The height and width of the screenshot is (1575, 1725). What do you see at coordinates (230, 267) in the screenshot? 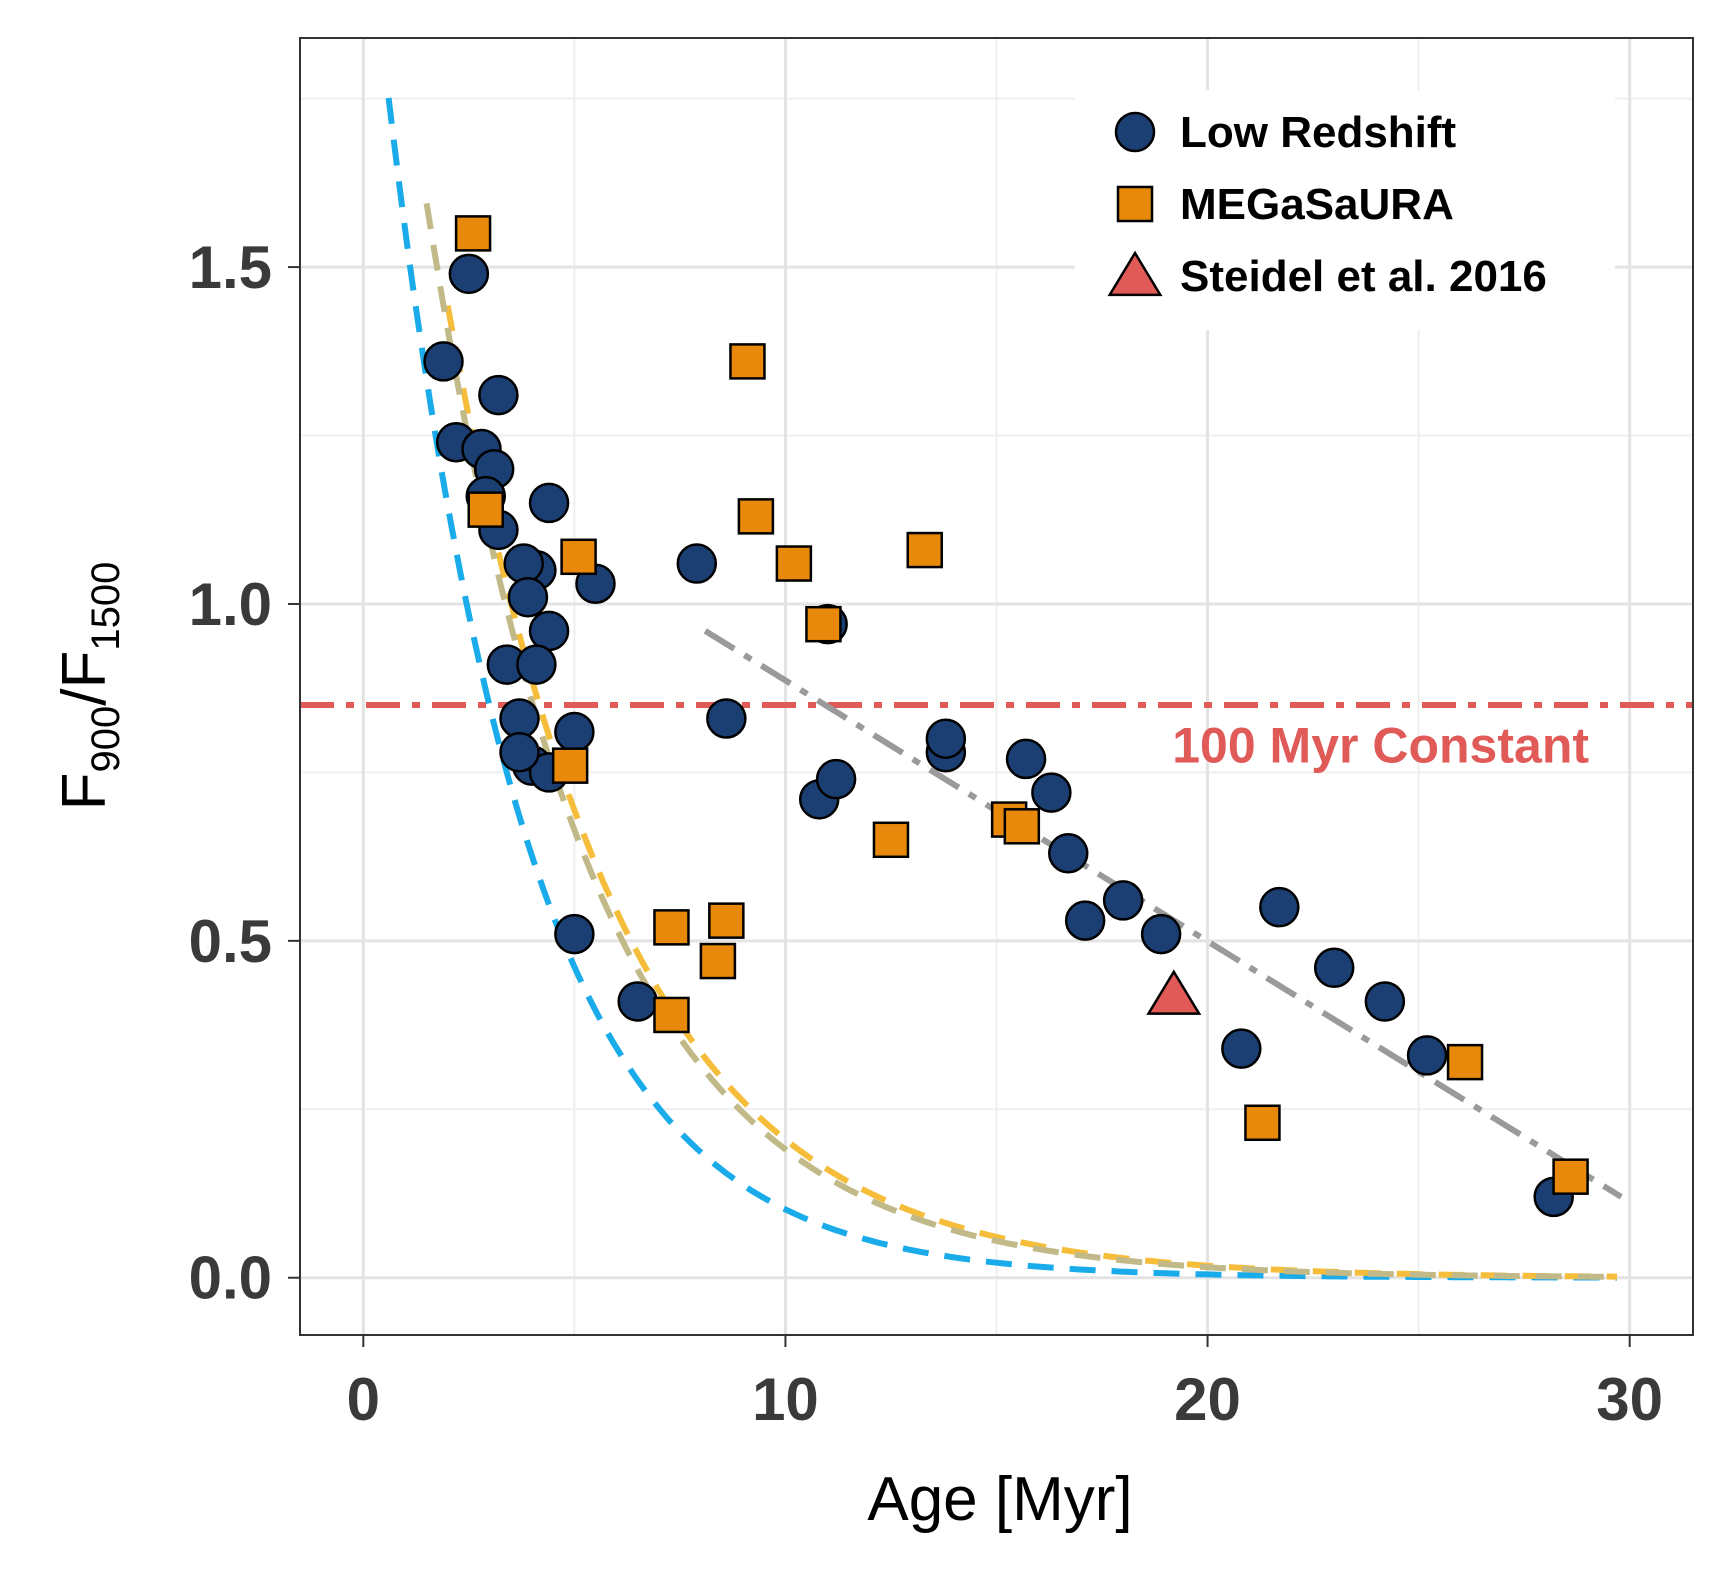
I see `y-tick-label: 1.5` at bounding box center [230, 267].